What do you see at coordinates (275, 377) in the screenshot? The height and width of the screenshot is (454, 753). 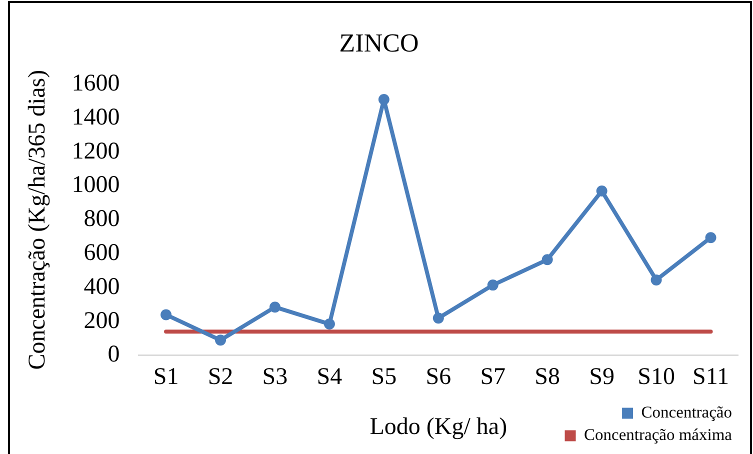 I see `x-tick-label: S3` at bounding box center [275, 377].